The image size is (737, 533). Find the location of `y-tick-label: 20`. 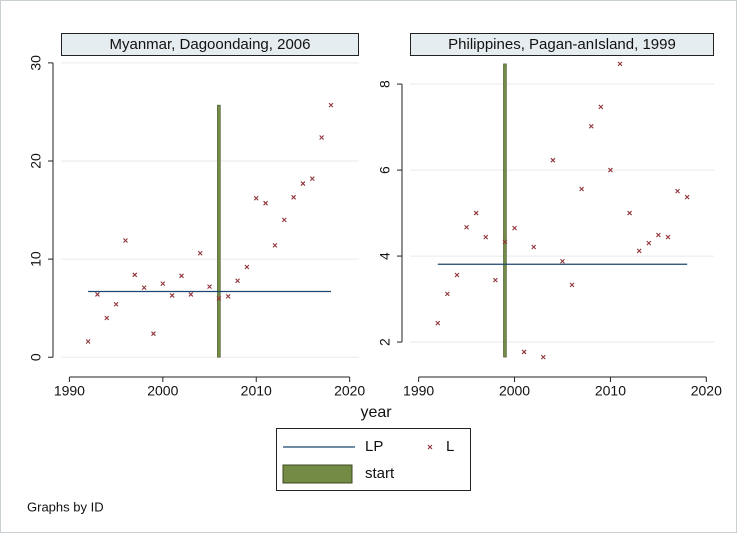

y-tick-label: 20 is located at coordinates (36, 161).